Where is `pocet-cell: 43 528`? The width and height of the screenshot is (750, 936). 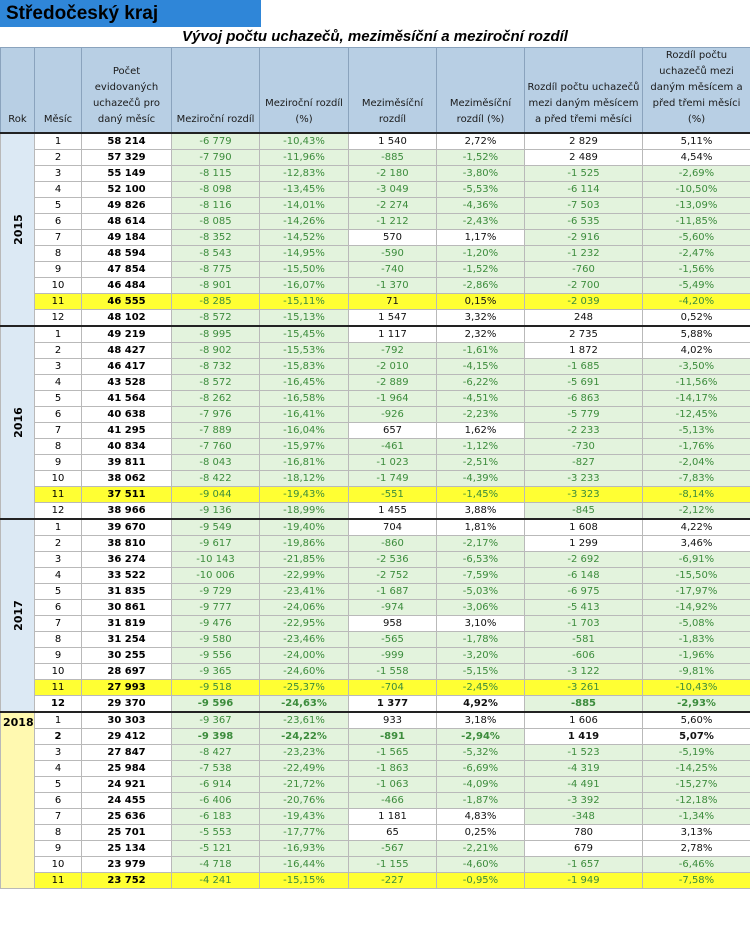 pocet-cell: 43 528 is located at coordinates (126, 382).